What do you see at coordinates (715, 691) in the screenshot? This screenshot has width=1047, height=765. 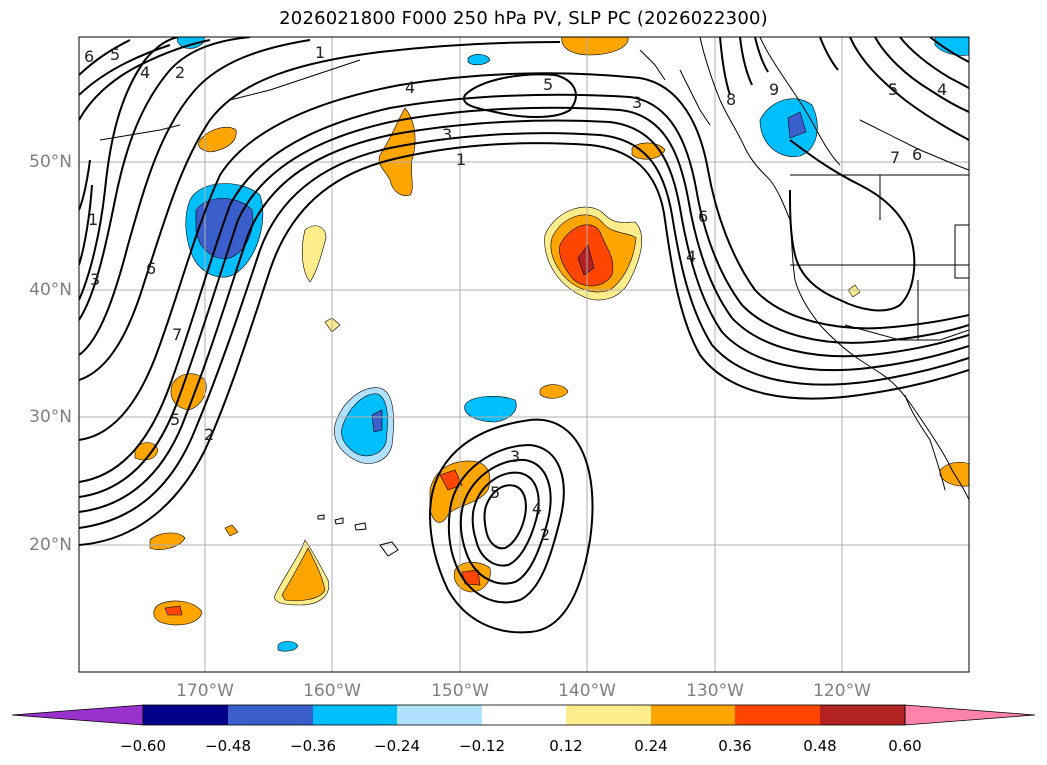 I see `lon-label: 130°W` at bounding box center [715, 691].